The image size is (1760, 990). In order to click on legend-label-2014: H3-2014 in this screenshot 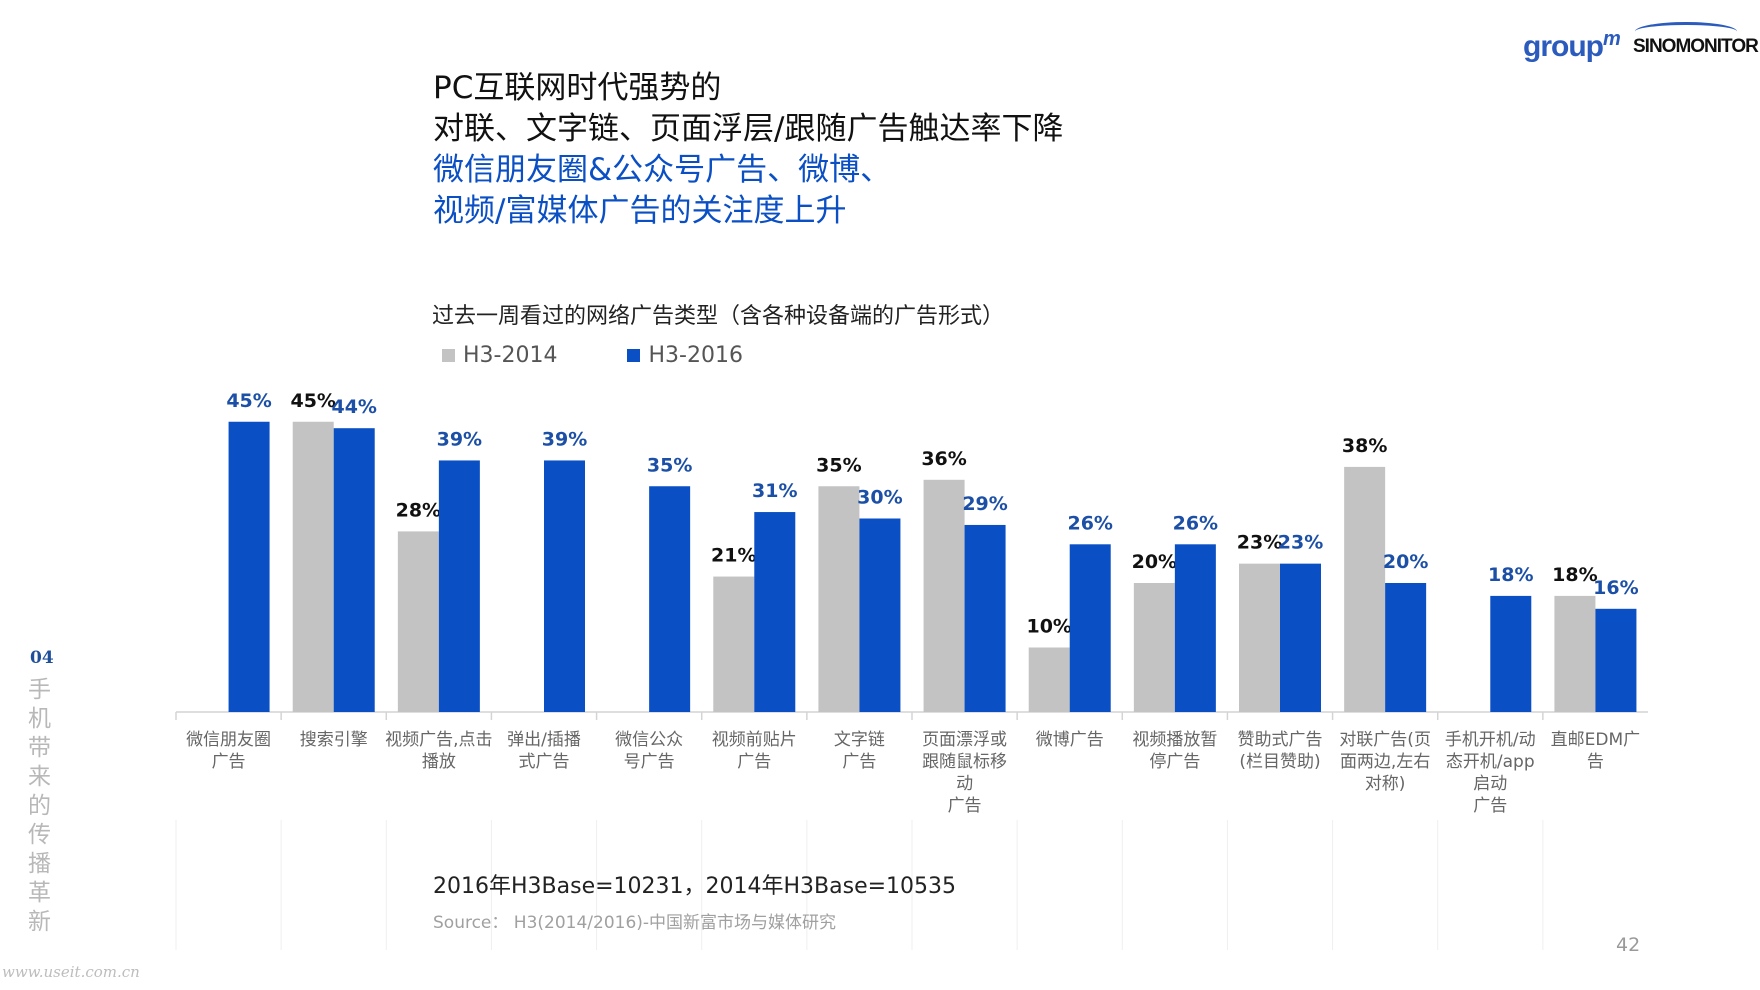, I will do `click(510, 355)`.